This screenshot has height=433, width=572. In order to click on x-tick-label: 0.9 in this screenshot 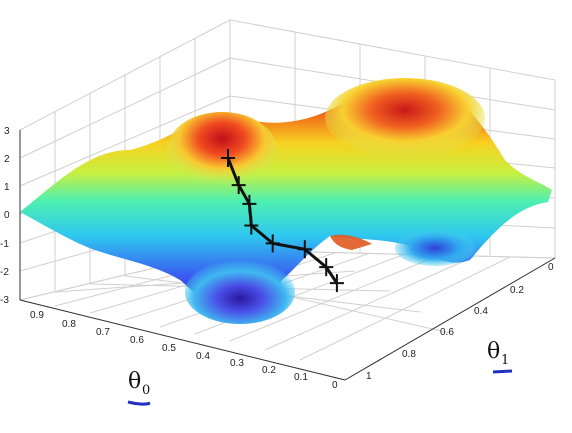, I will do `click(37, 315)`.